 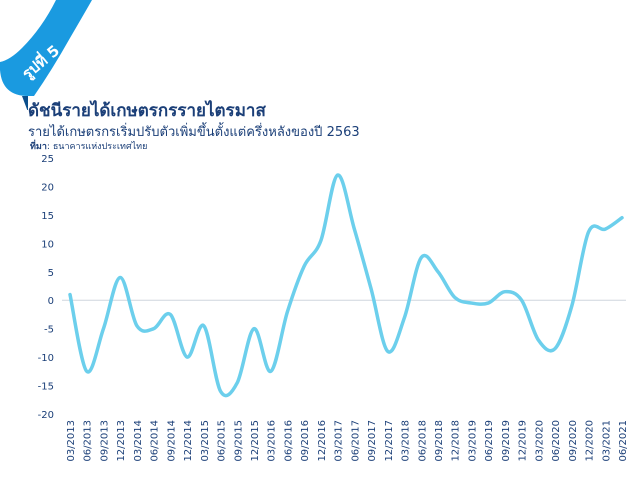 I want to click on x-tick-label: 06/2017, so click(x=355, y=441).